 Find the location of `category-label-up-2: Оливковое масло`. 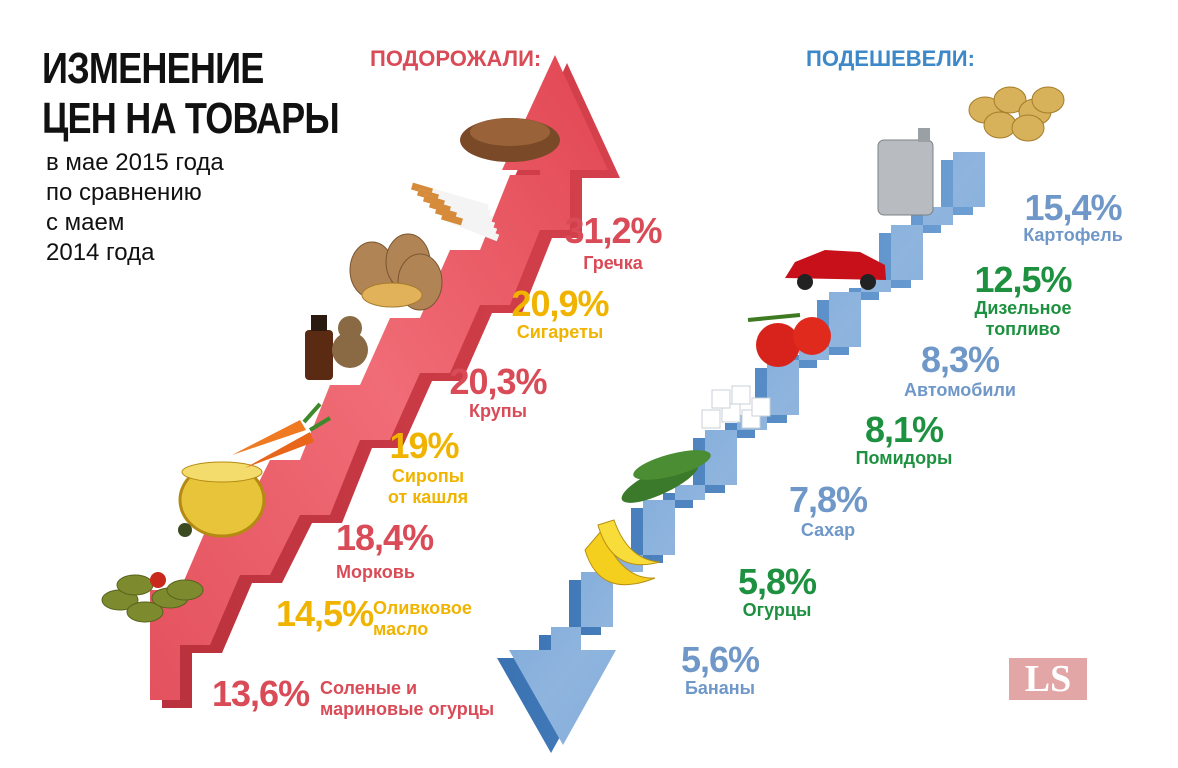

category-label-up-2: Оливковое масло is located at coordinates (422, 619).